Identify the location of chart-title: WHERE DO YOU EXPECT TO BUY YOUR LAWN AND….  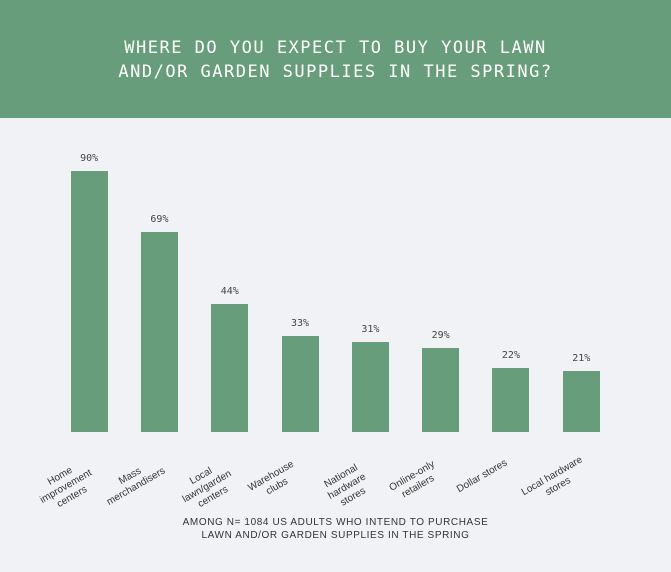
(335, 60).